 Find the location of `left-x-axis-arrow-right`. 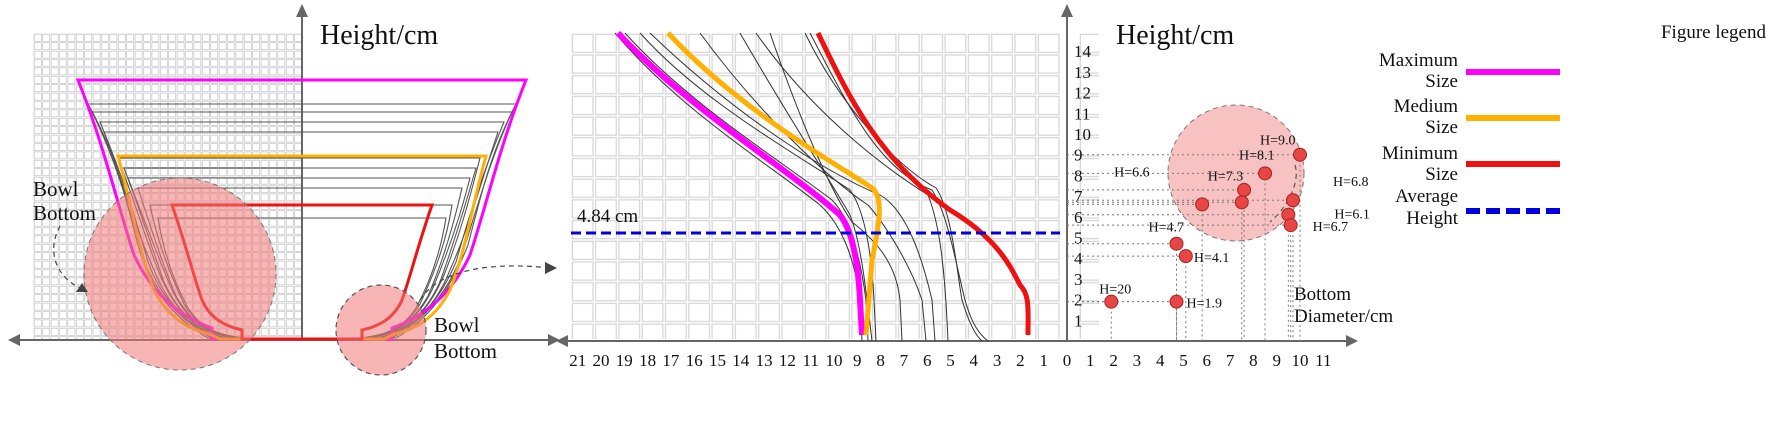

left-x-axis-arrow-right is located at coordinates (554, 340).